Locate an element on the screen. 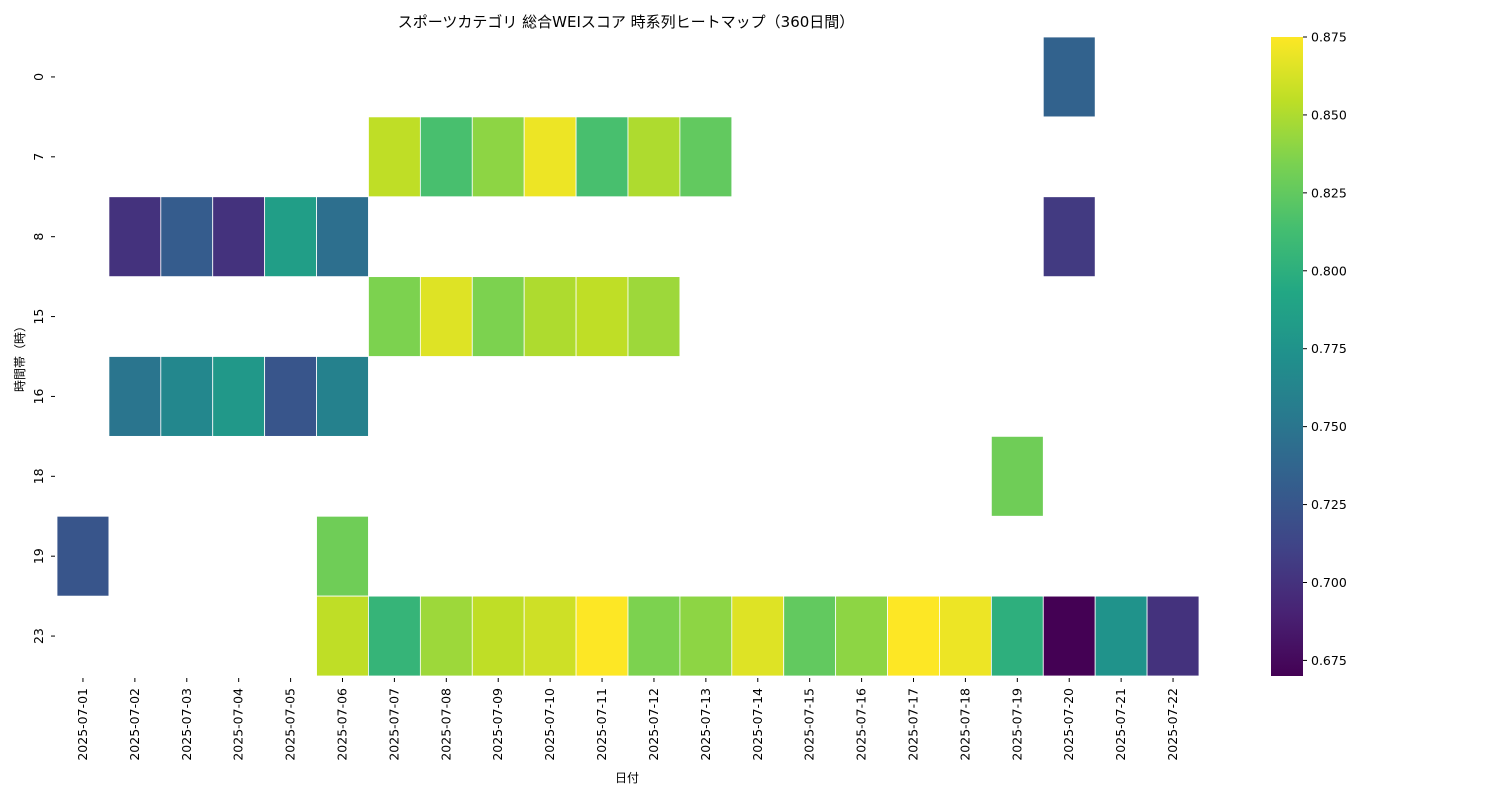  x-tick-label: 2025-07-21 is located at coordinates (1120, 724).